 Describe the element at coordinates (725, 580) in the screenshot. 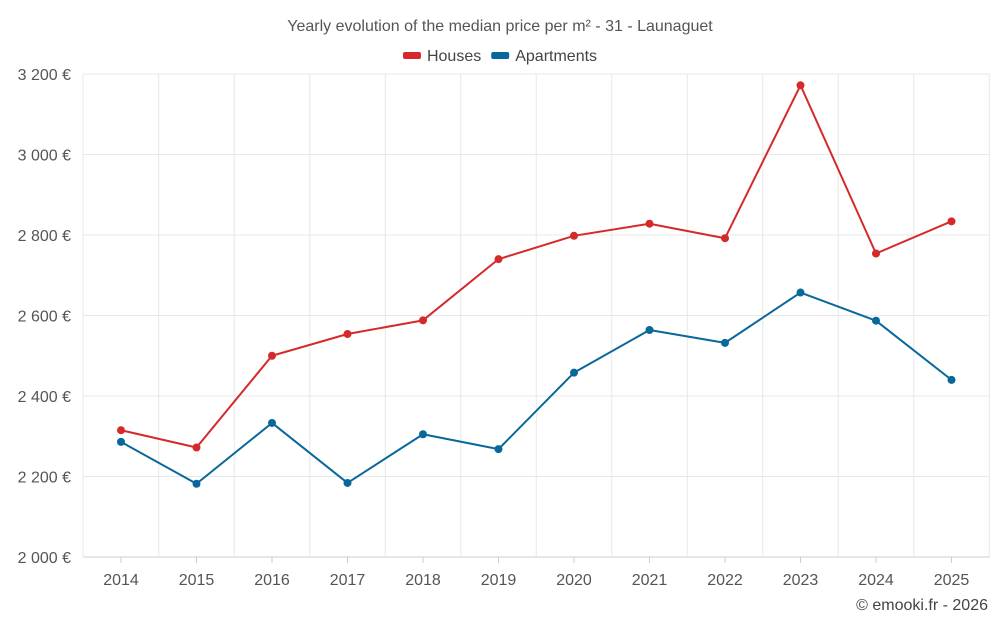

I see `x-tick-label: 2022` at that location.